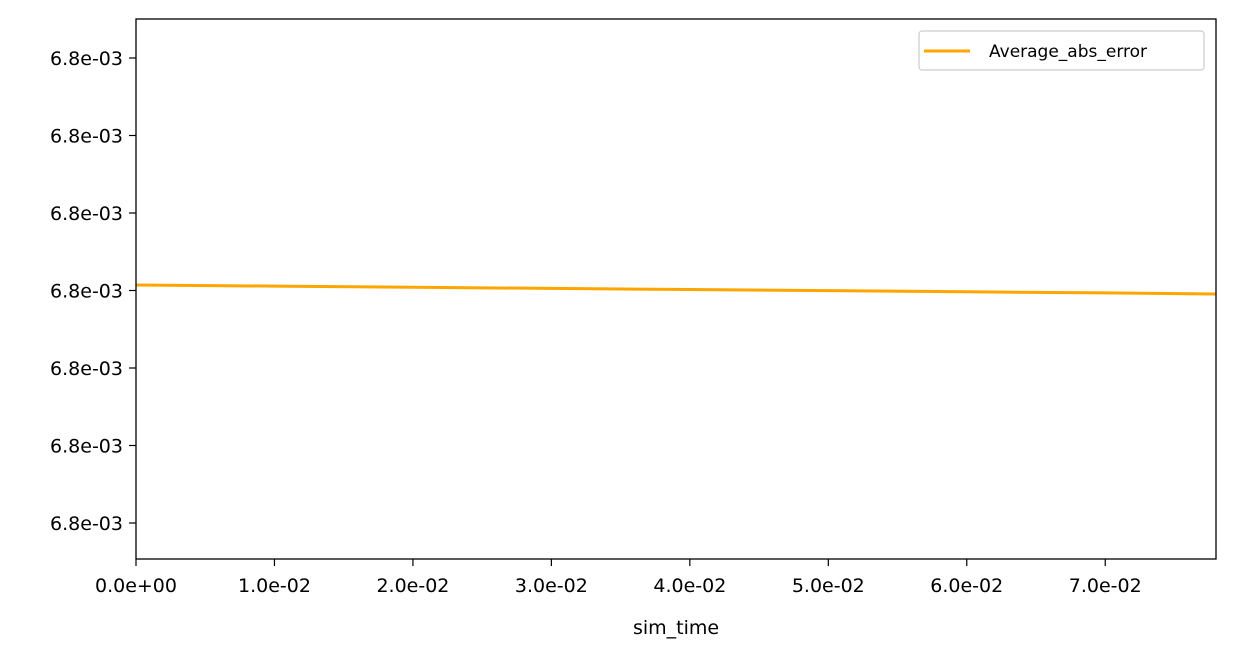 The image size is (1235, 659). What do you see at coordinates (689, 586) in the screenshot?
I see `x-tick-label: 4.0e-02` at bounding box center [689, 586].